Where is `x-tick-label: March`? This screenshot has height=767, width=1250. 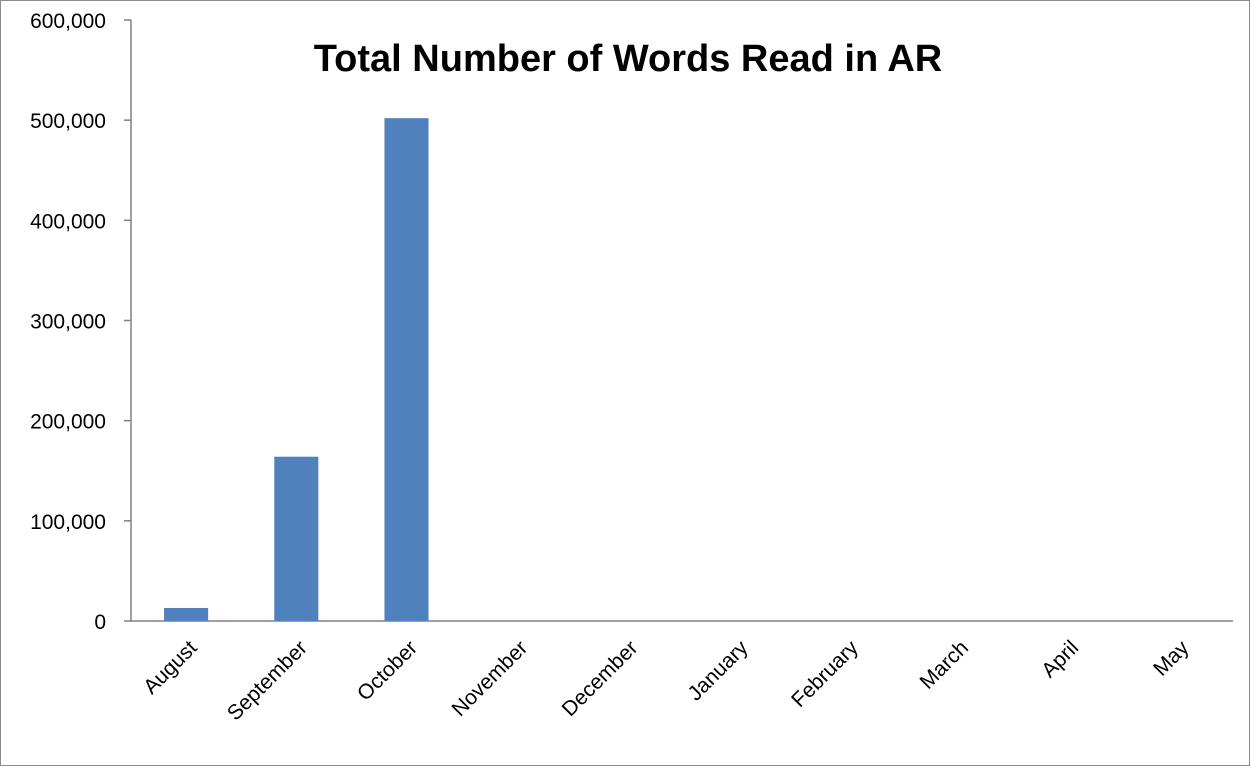 x-tick-label: March is located at coordinates (945, 665).